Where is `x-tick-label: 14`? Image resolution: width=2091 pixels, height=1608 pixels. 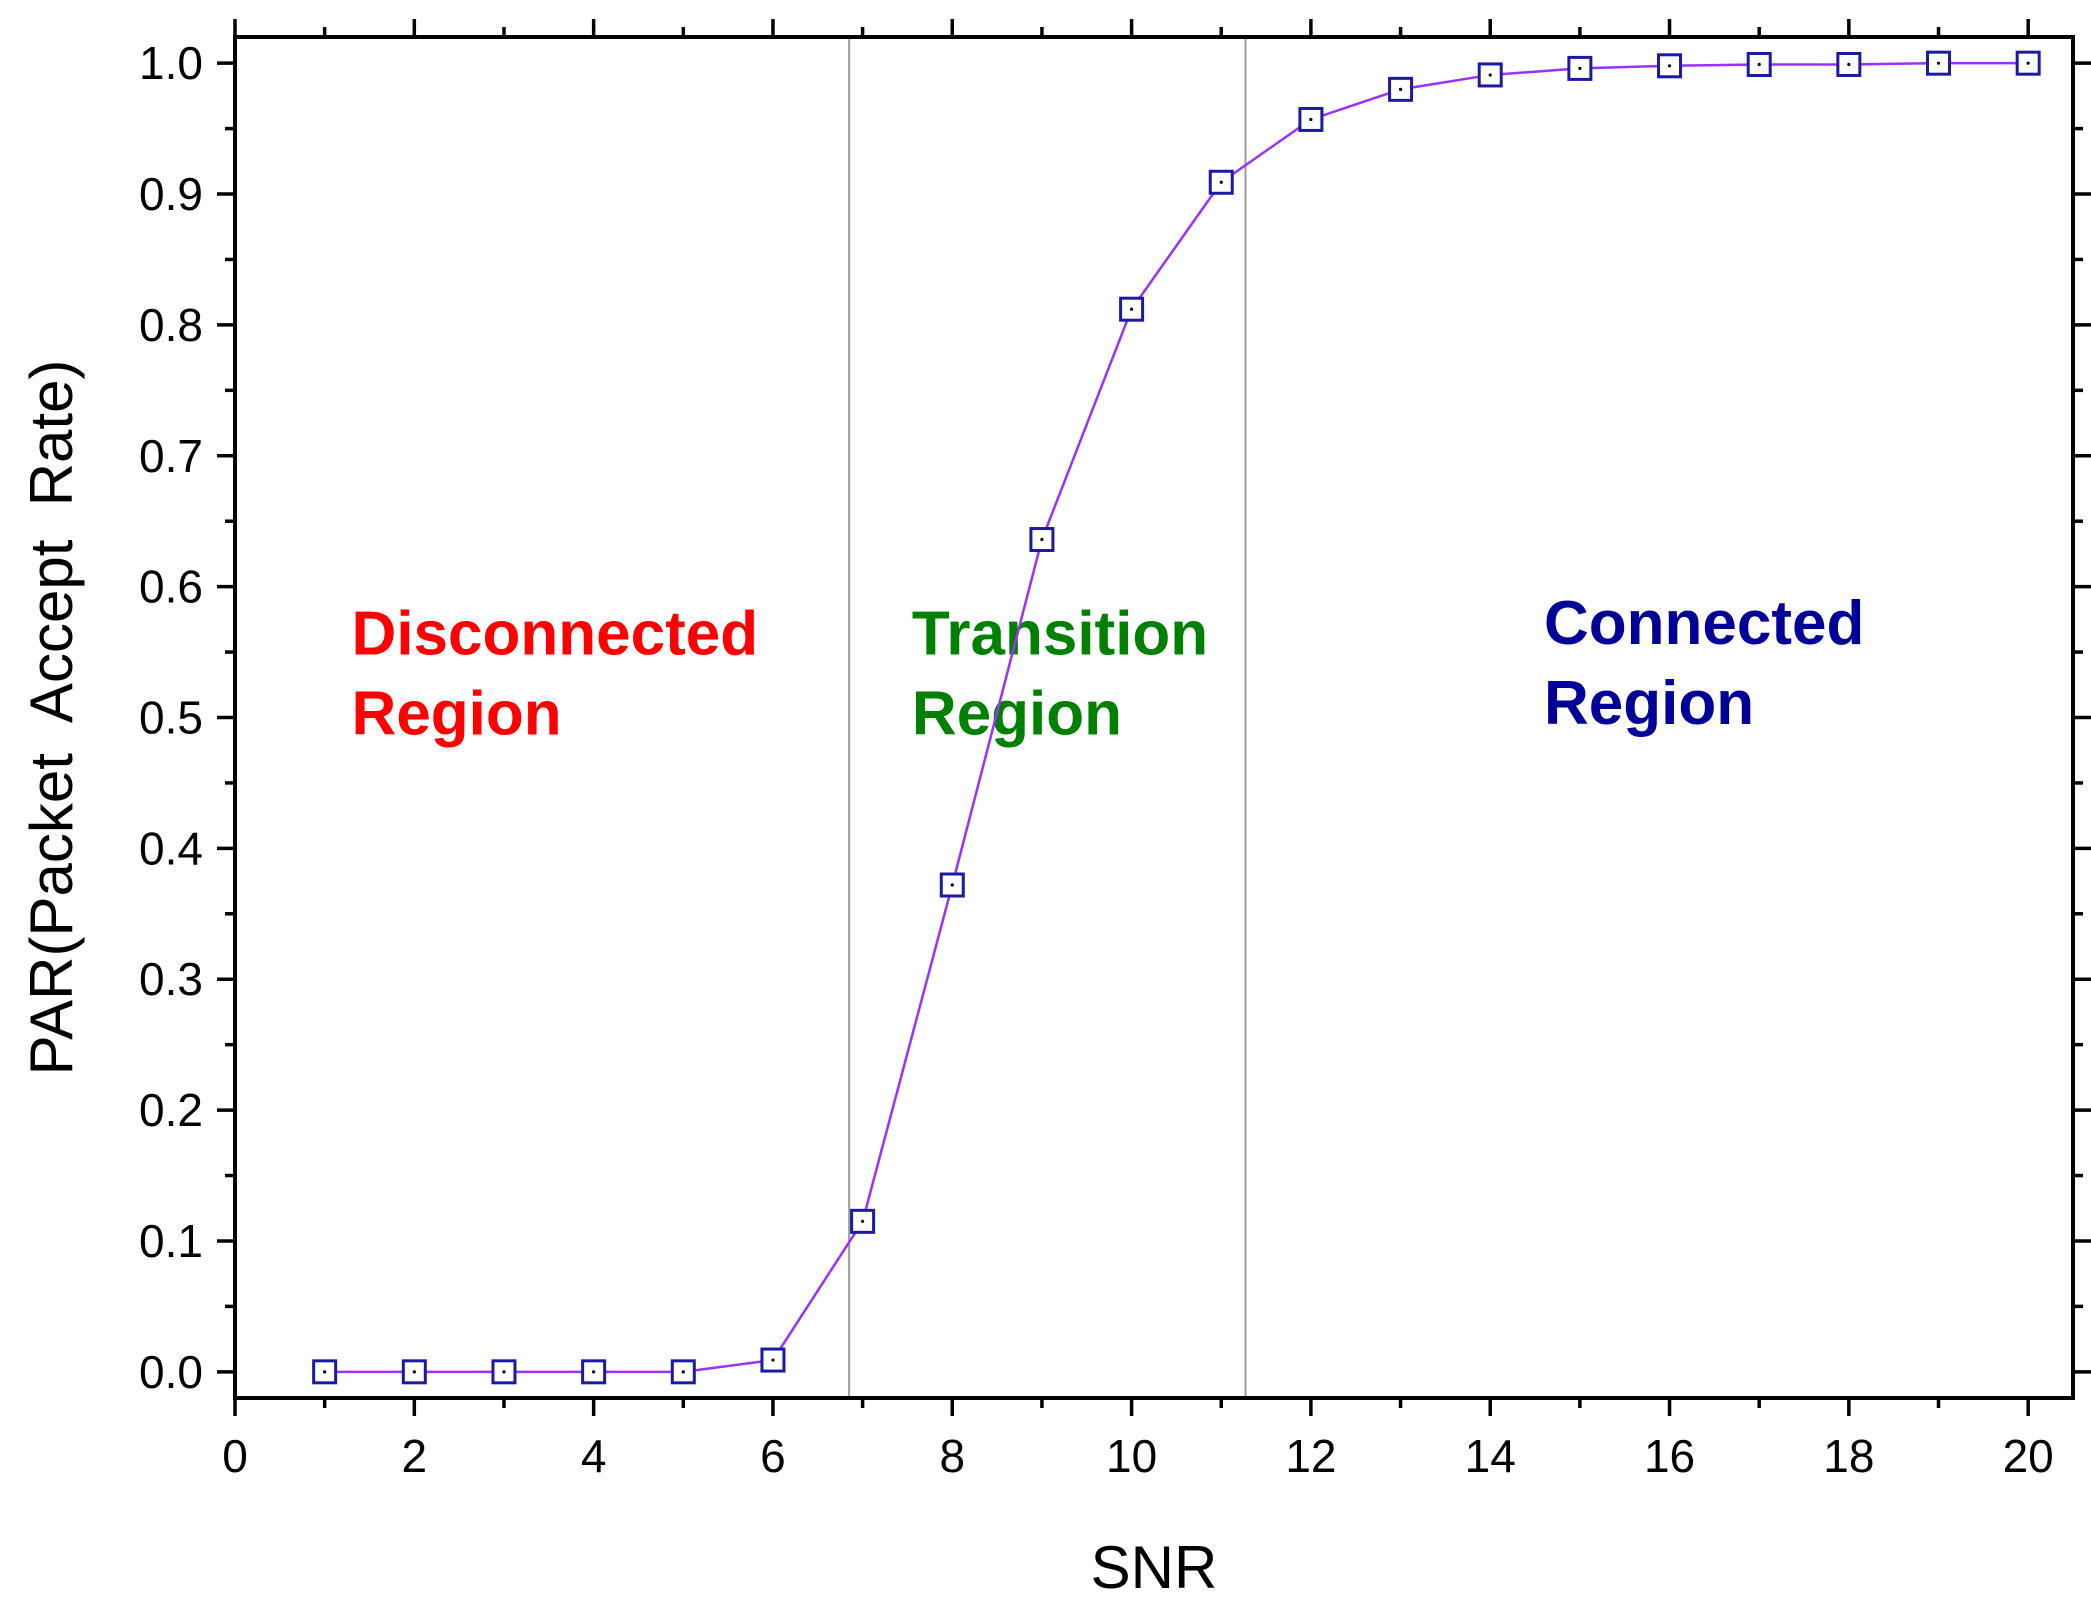
x-tick-label: 14 is located at coordinates (1490, 1456).